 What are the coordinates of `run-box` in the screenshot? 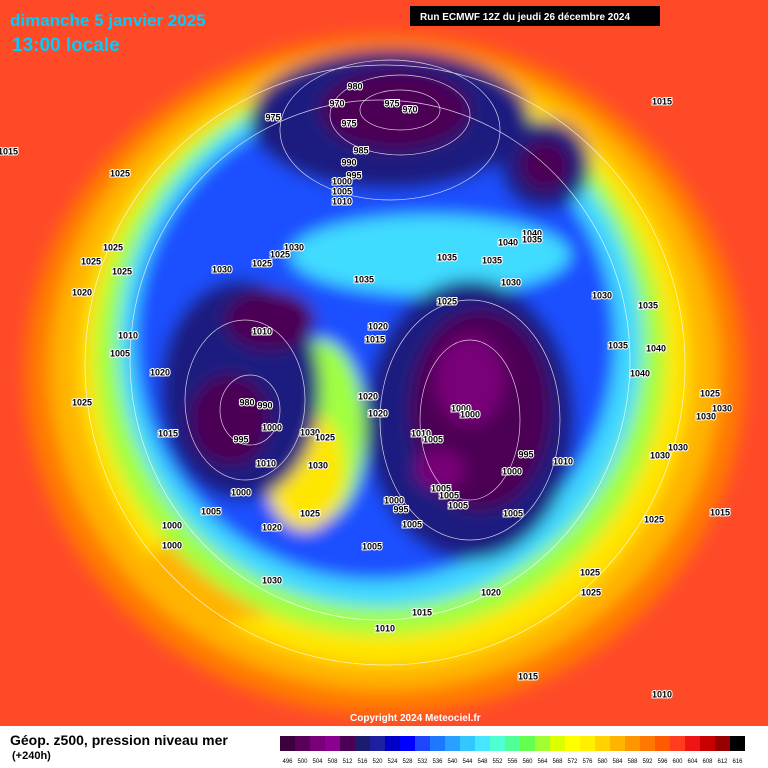 It's located at (535, 16).